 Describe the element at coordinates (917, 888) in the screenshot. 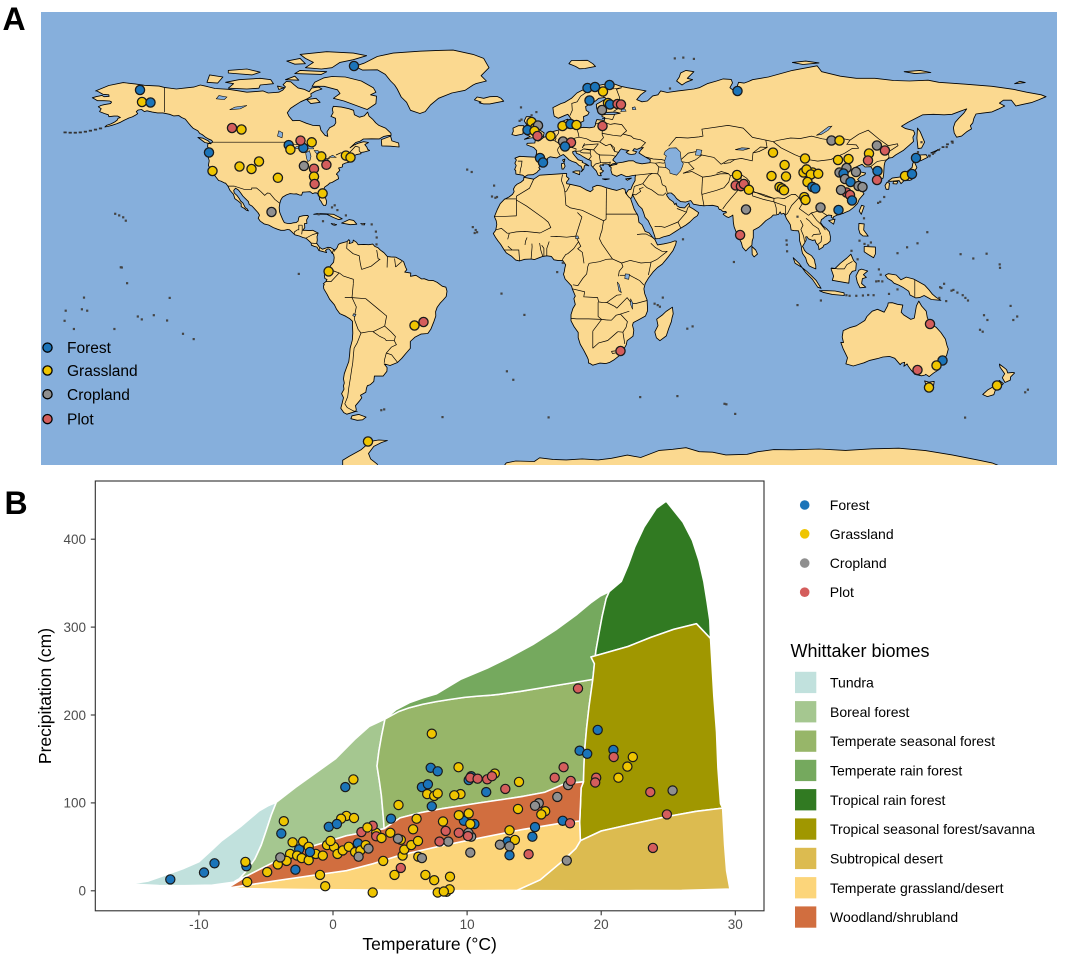

I see `svg-text: Temperate grassland/desert` at that location.